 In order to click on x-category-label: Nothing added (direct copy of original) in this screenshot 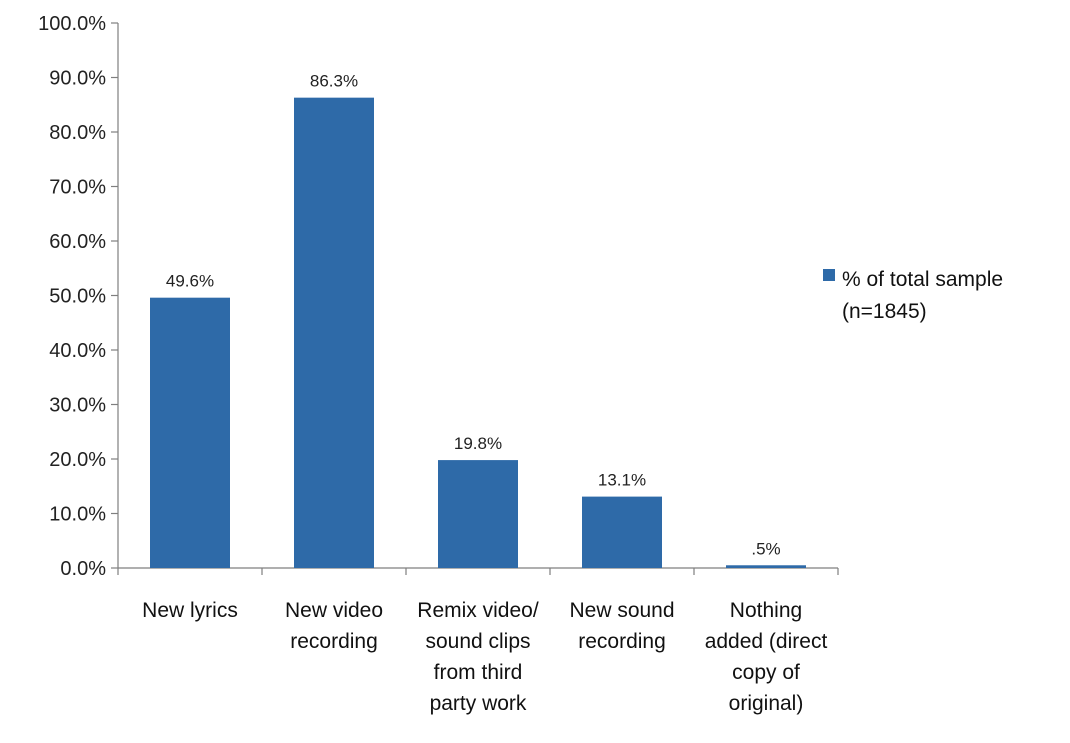, I will do `click(766, 657)`.